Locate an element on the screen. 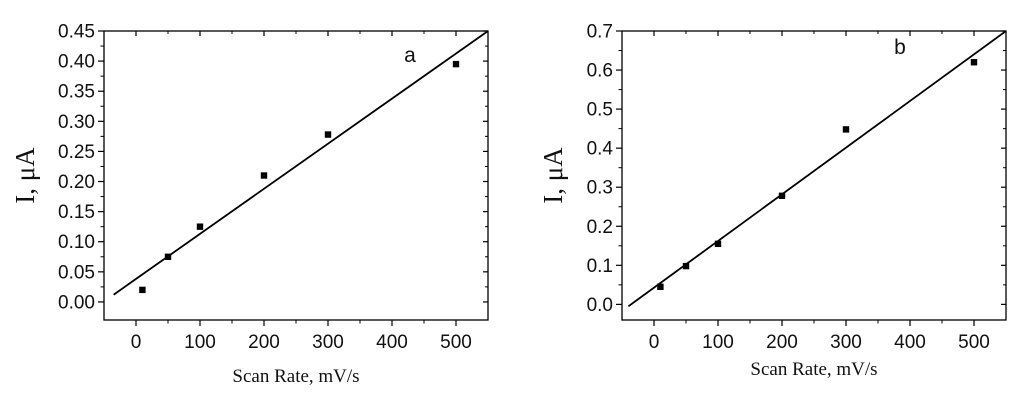 Image resolution: width=1024 pixels, height=400 pixels. y-tick-label: 0.25 is located at coordinates (76, 152).